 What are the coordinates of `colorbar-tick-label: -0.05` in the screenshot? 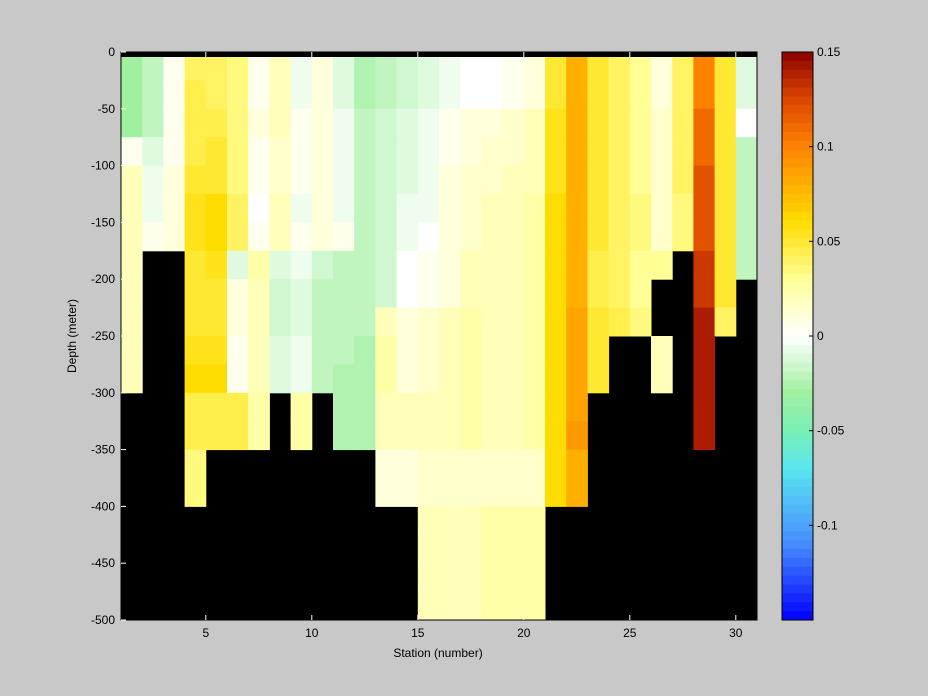 It's located at (831, 431).